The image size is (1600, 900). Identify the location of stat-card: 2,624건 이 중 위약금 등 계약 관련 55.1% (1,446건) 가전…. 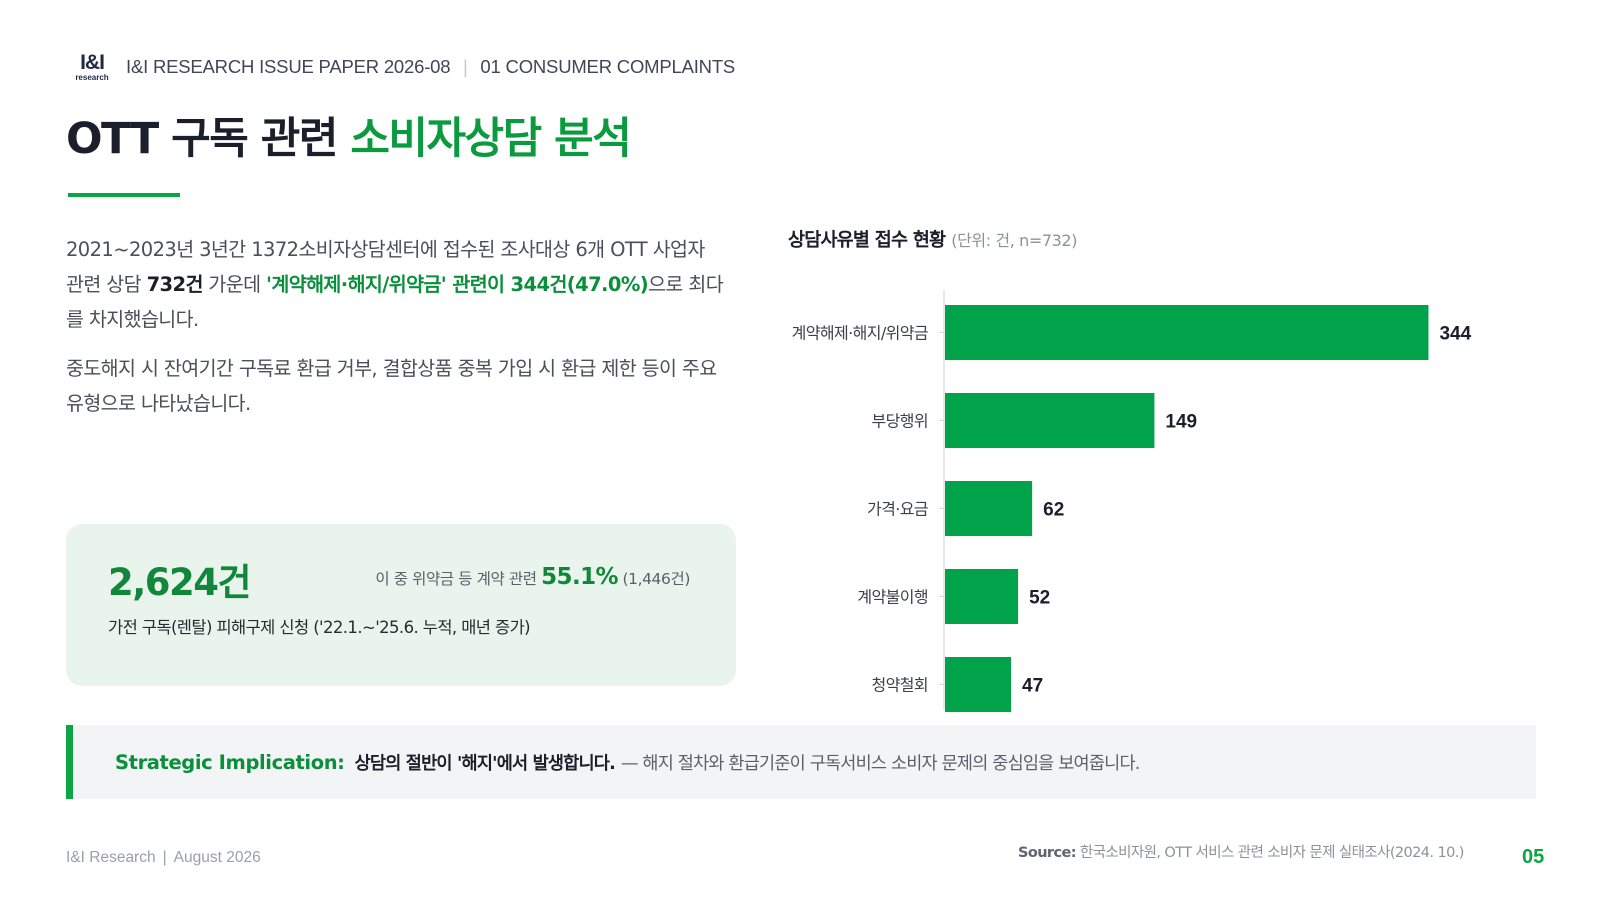
(401, 605).